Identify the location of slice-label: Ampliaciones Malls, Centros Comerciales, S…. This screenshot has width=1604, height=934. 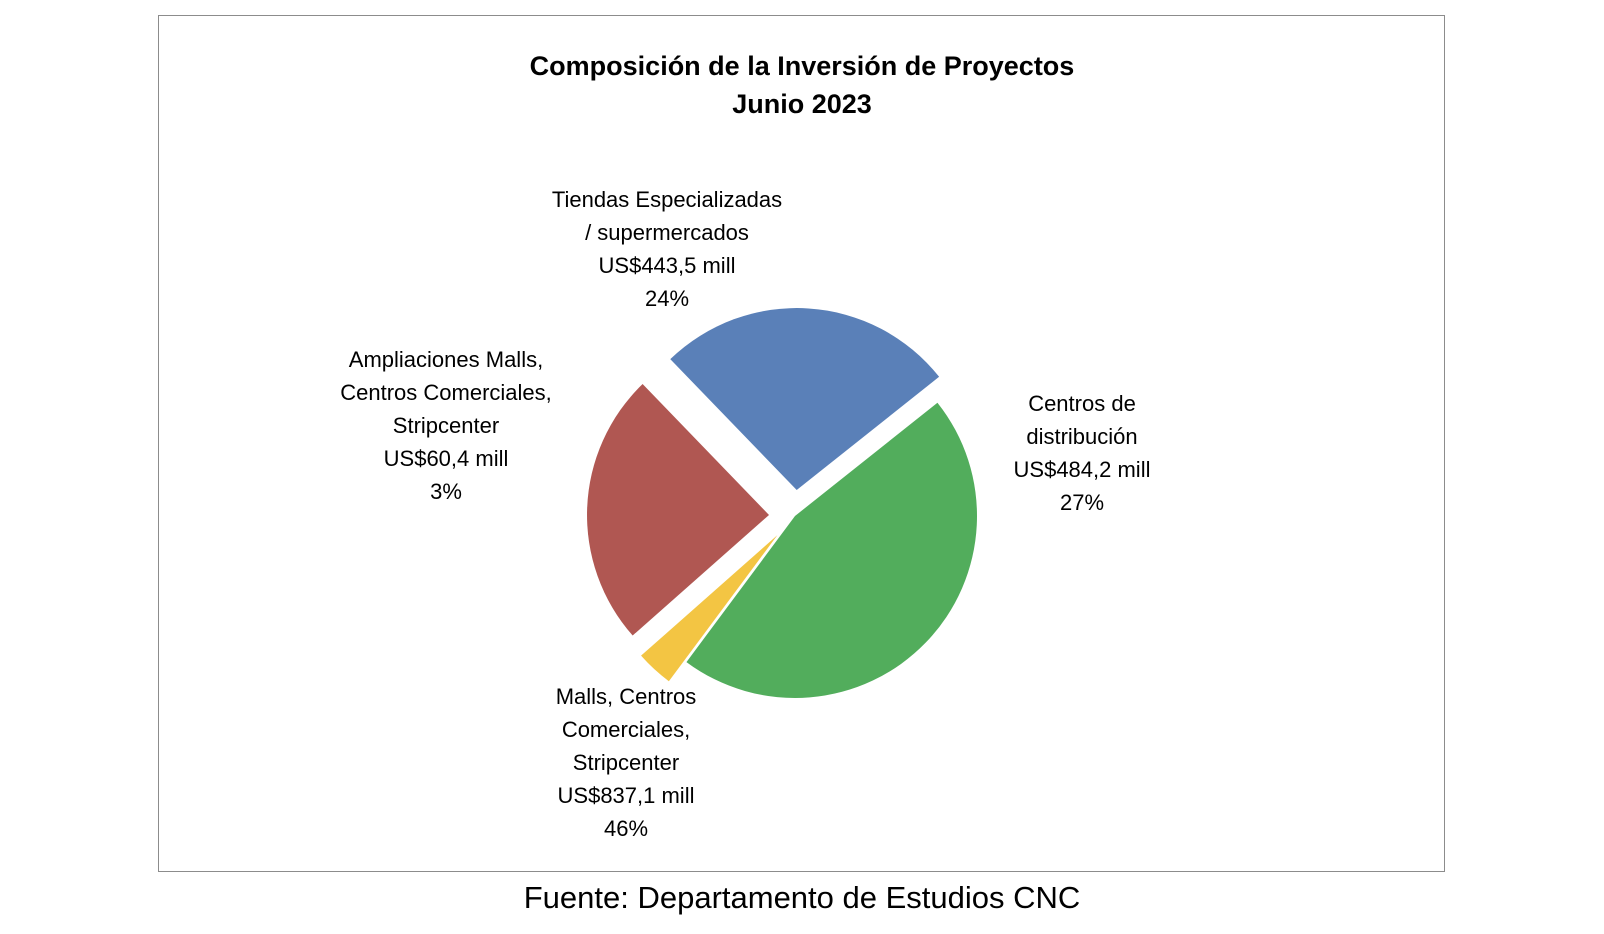
(446, 425).